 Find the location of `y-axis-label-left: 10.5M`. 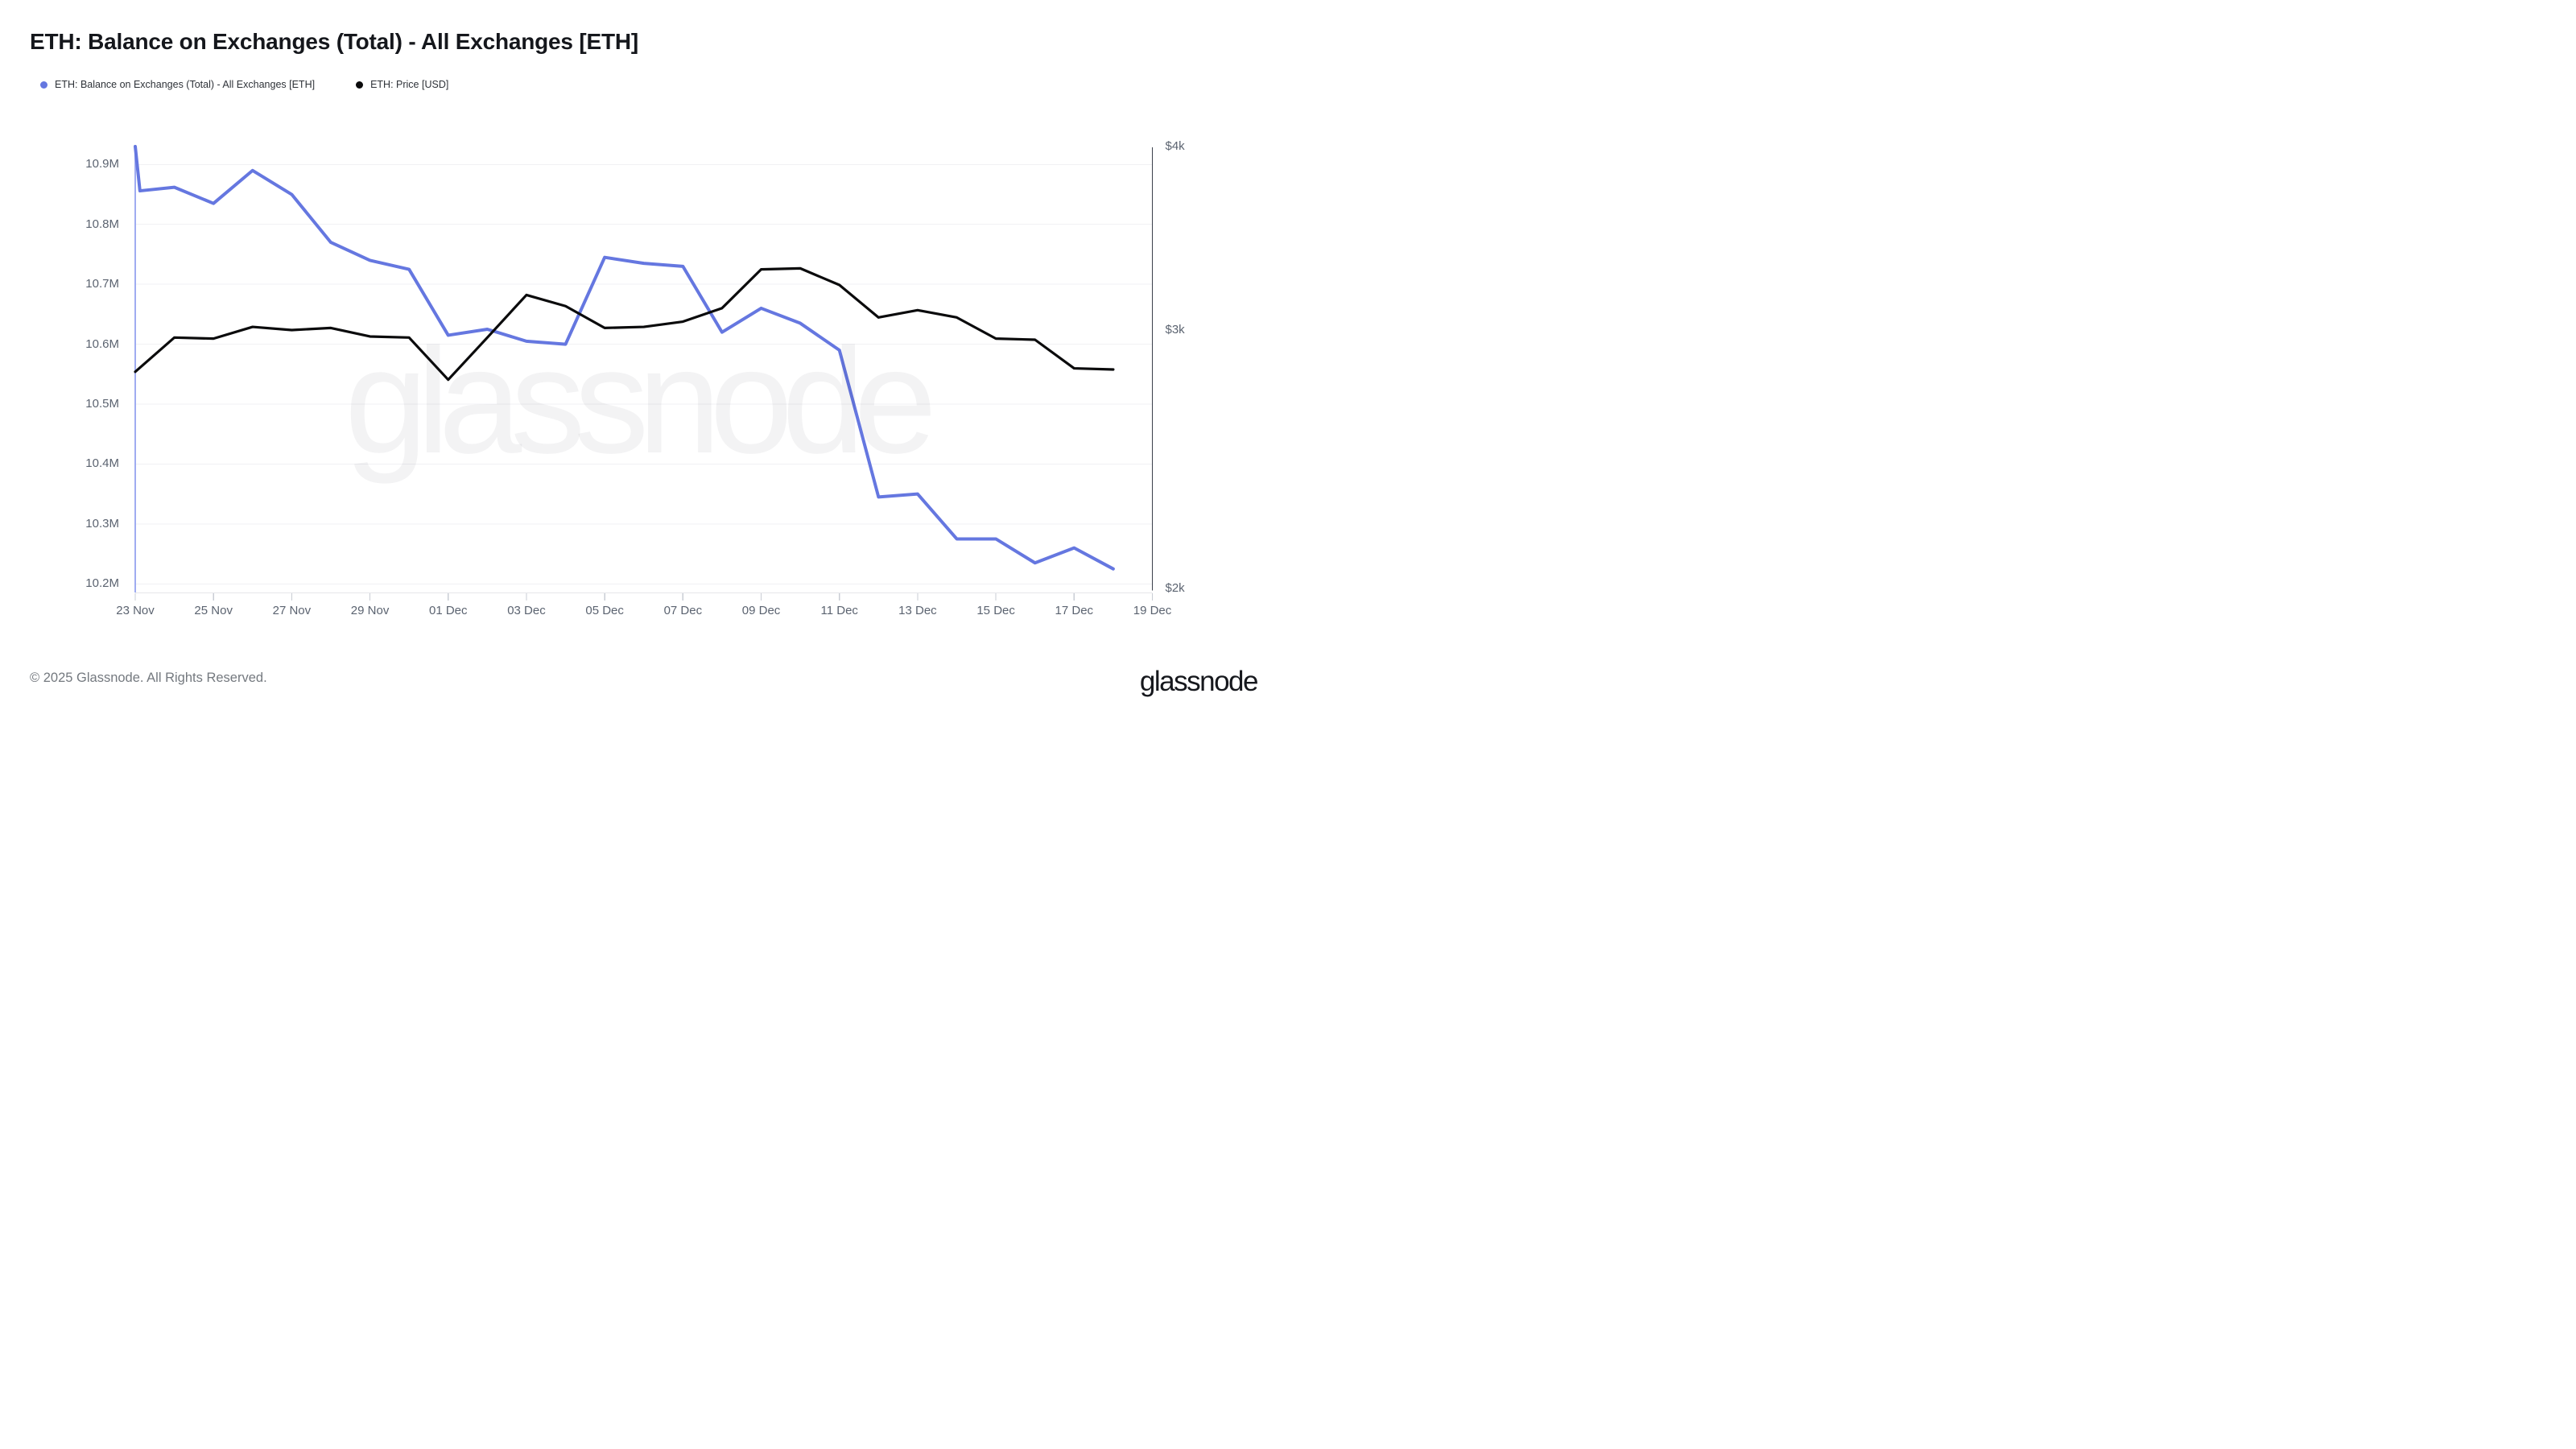

y-axis-label-left: 10.5M is located at coordinates (102, 404).